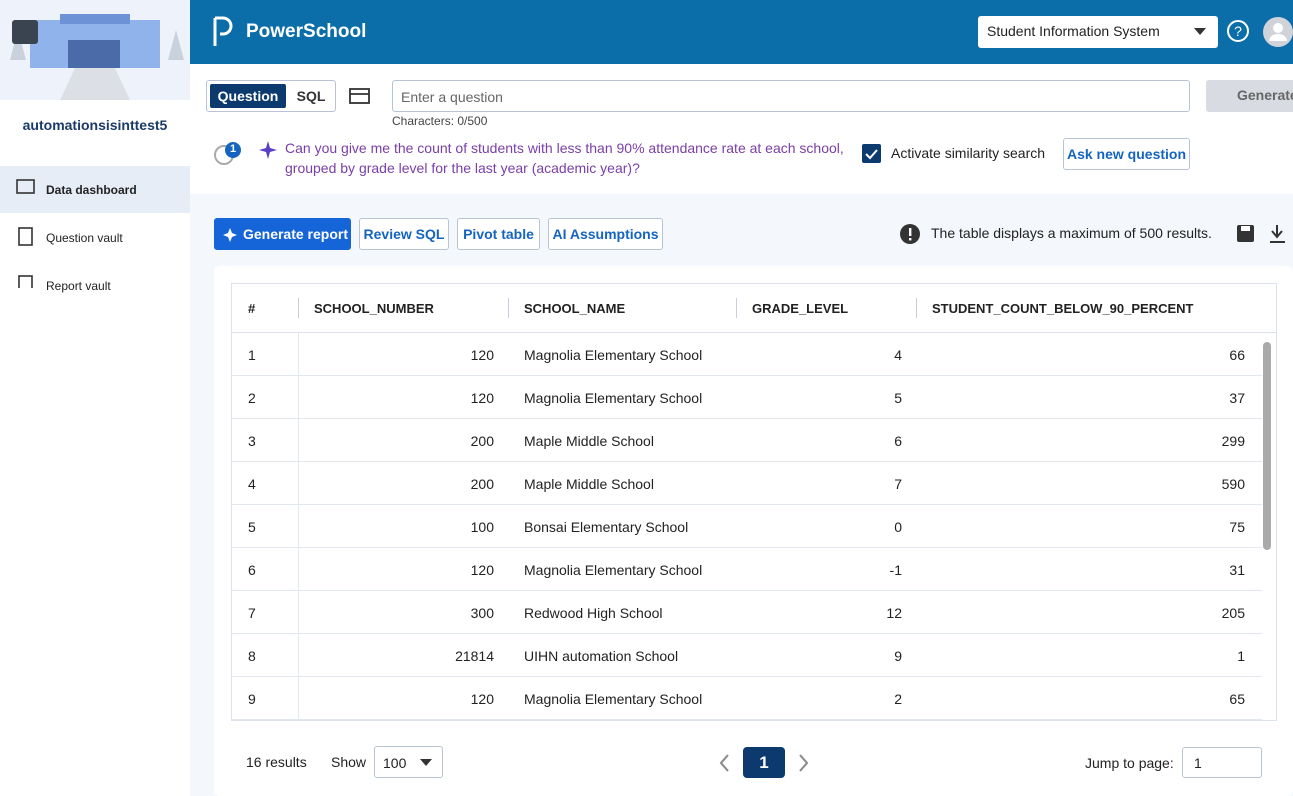 This screenshot has height=796, width=1293. What do you see at coordinates (95, 50) in the screenshot?
I see `school-banner` at bounding box center [95, 50].